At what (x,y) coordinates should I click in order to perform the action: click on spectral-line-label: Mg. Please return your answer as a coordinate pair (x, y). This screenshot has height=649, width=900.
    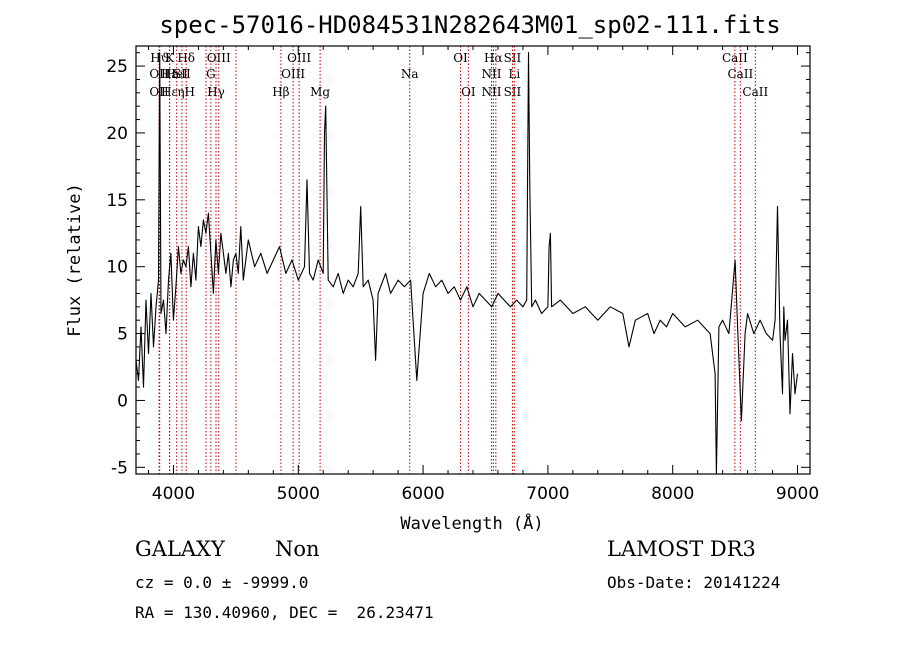
    Looking at the image, I should click on (320, 92).